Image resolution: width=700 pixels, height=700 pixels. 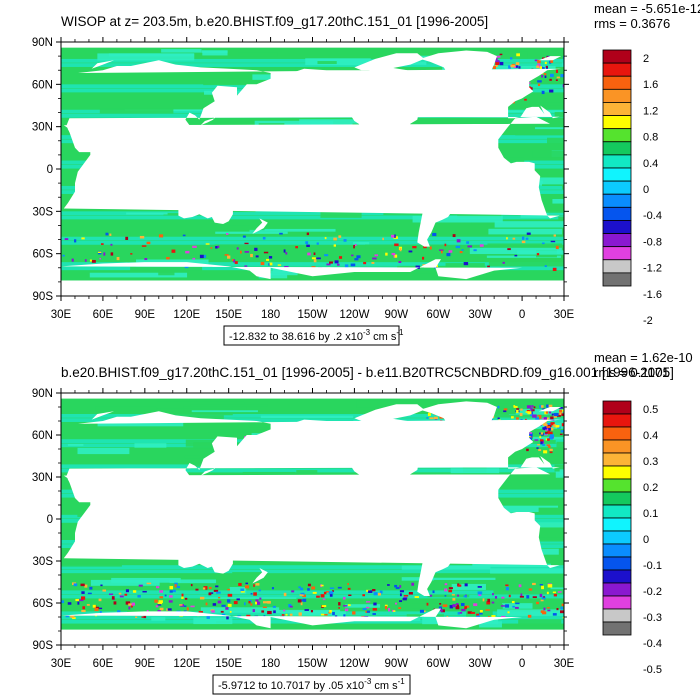 What do you see at coordinates (650, 85) in the screenshot?
I see `colorbar-label: 1.6` at bounding box center [650, 85].